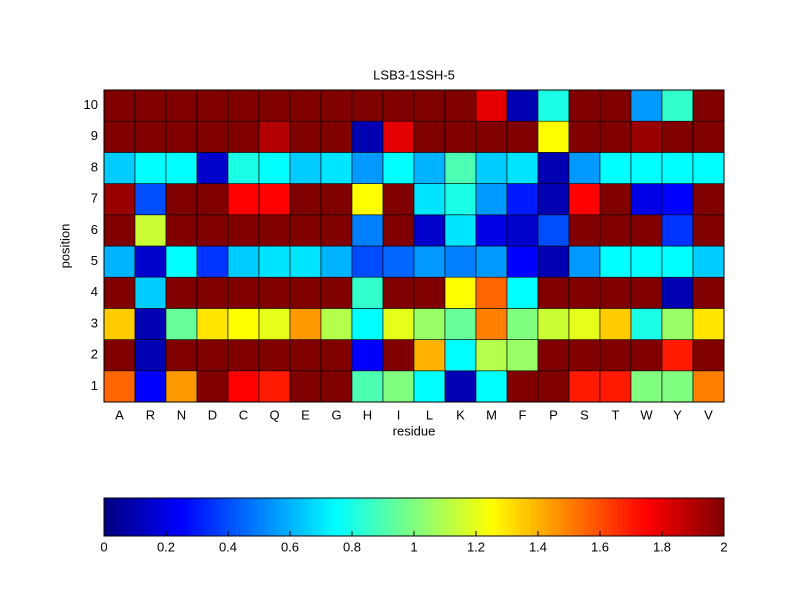 The width and height of the screenshot is (800, 600). What do you see at coordinates (119, 414) in the screenshot?
I see `x-tick-label: A` at bounding box center [119, 414].